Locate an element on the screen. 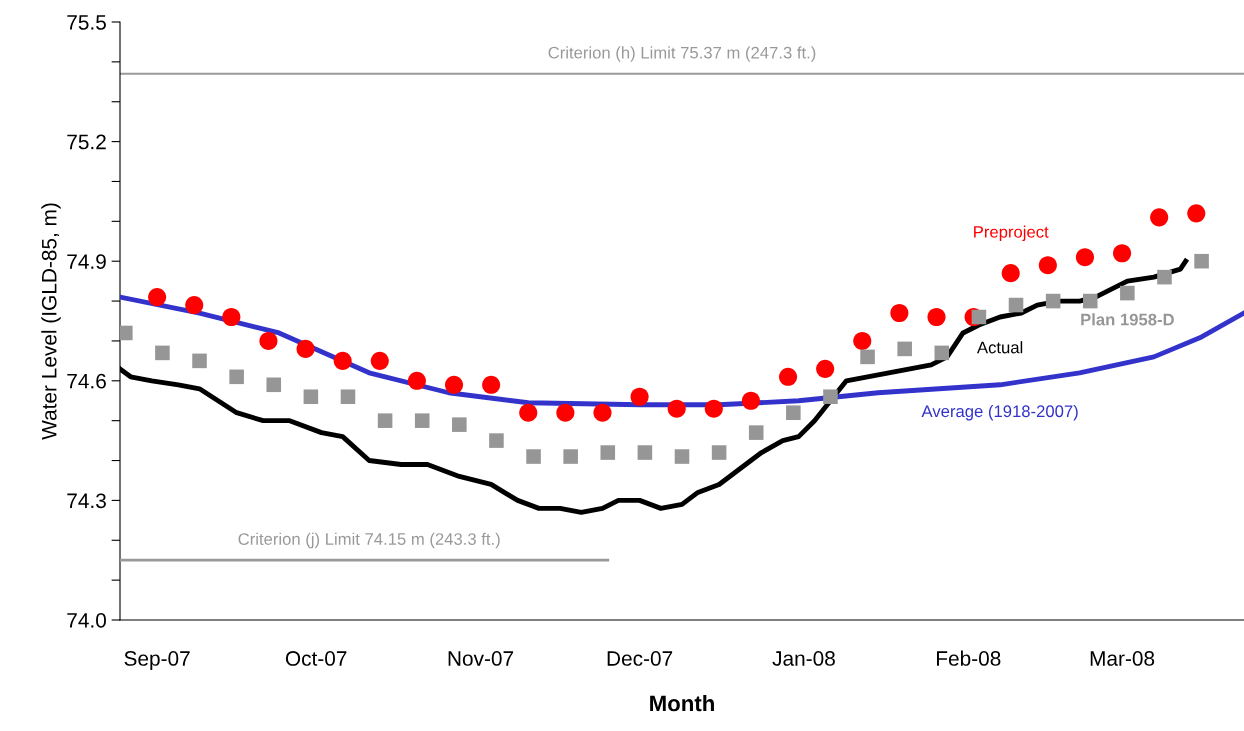  ref-line-label: Criterion (h) Limit 75.37 m (247.3 ft.) is located at coordinates (682, 54).